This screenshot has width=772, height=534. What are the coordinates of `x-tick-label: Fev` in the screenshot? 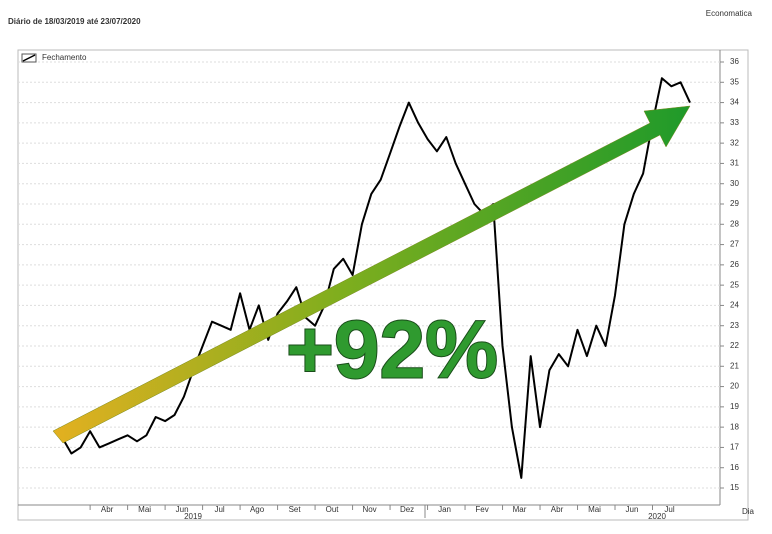 It's located at (481, 509).